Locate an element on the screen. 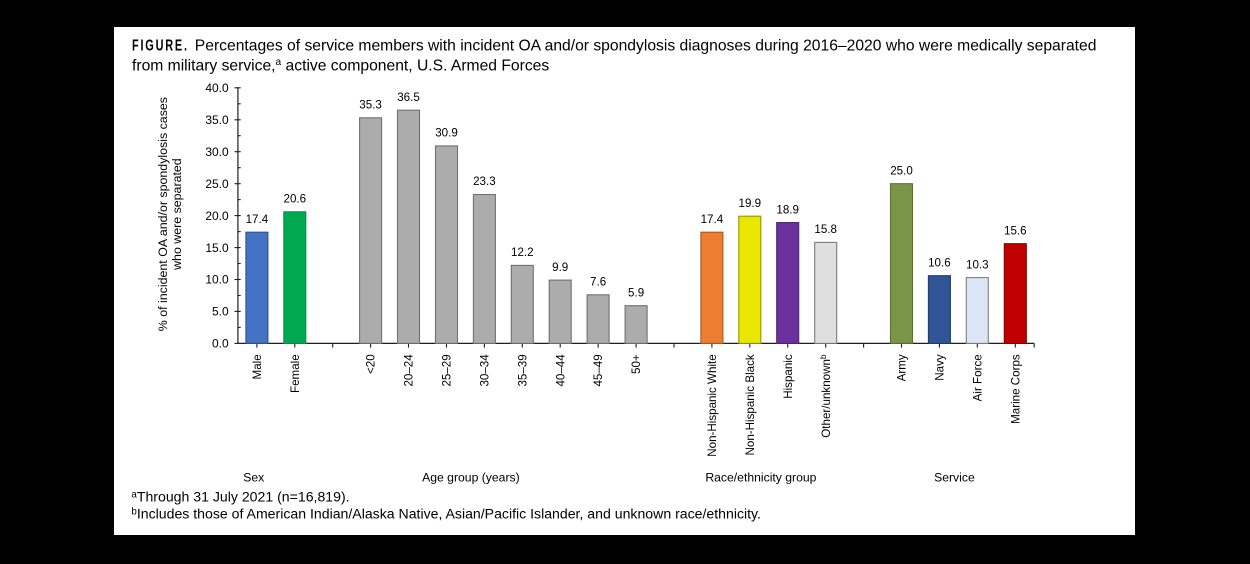  svg-text: 30–34 is located at coordinates (485, 370).